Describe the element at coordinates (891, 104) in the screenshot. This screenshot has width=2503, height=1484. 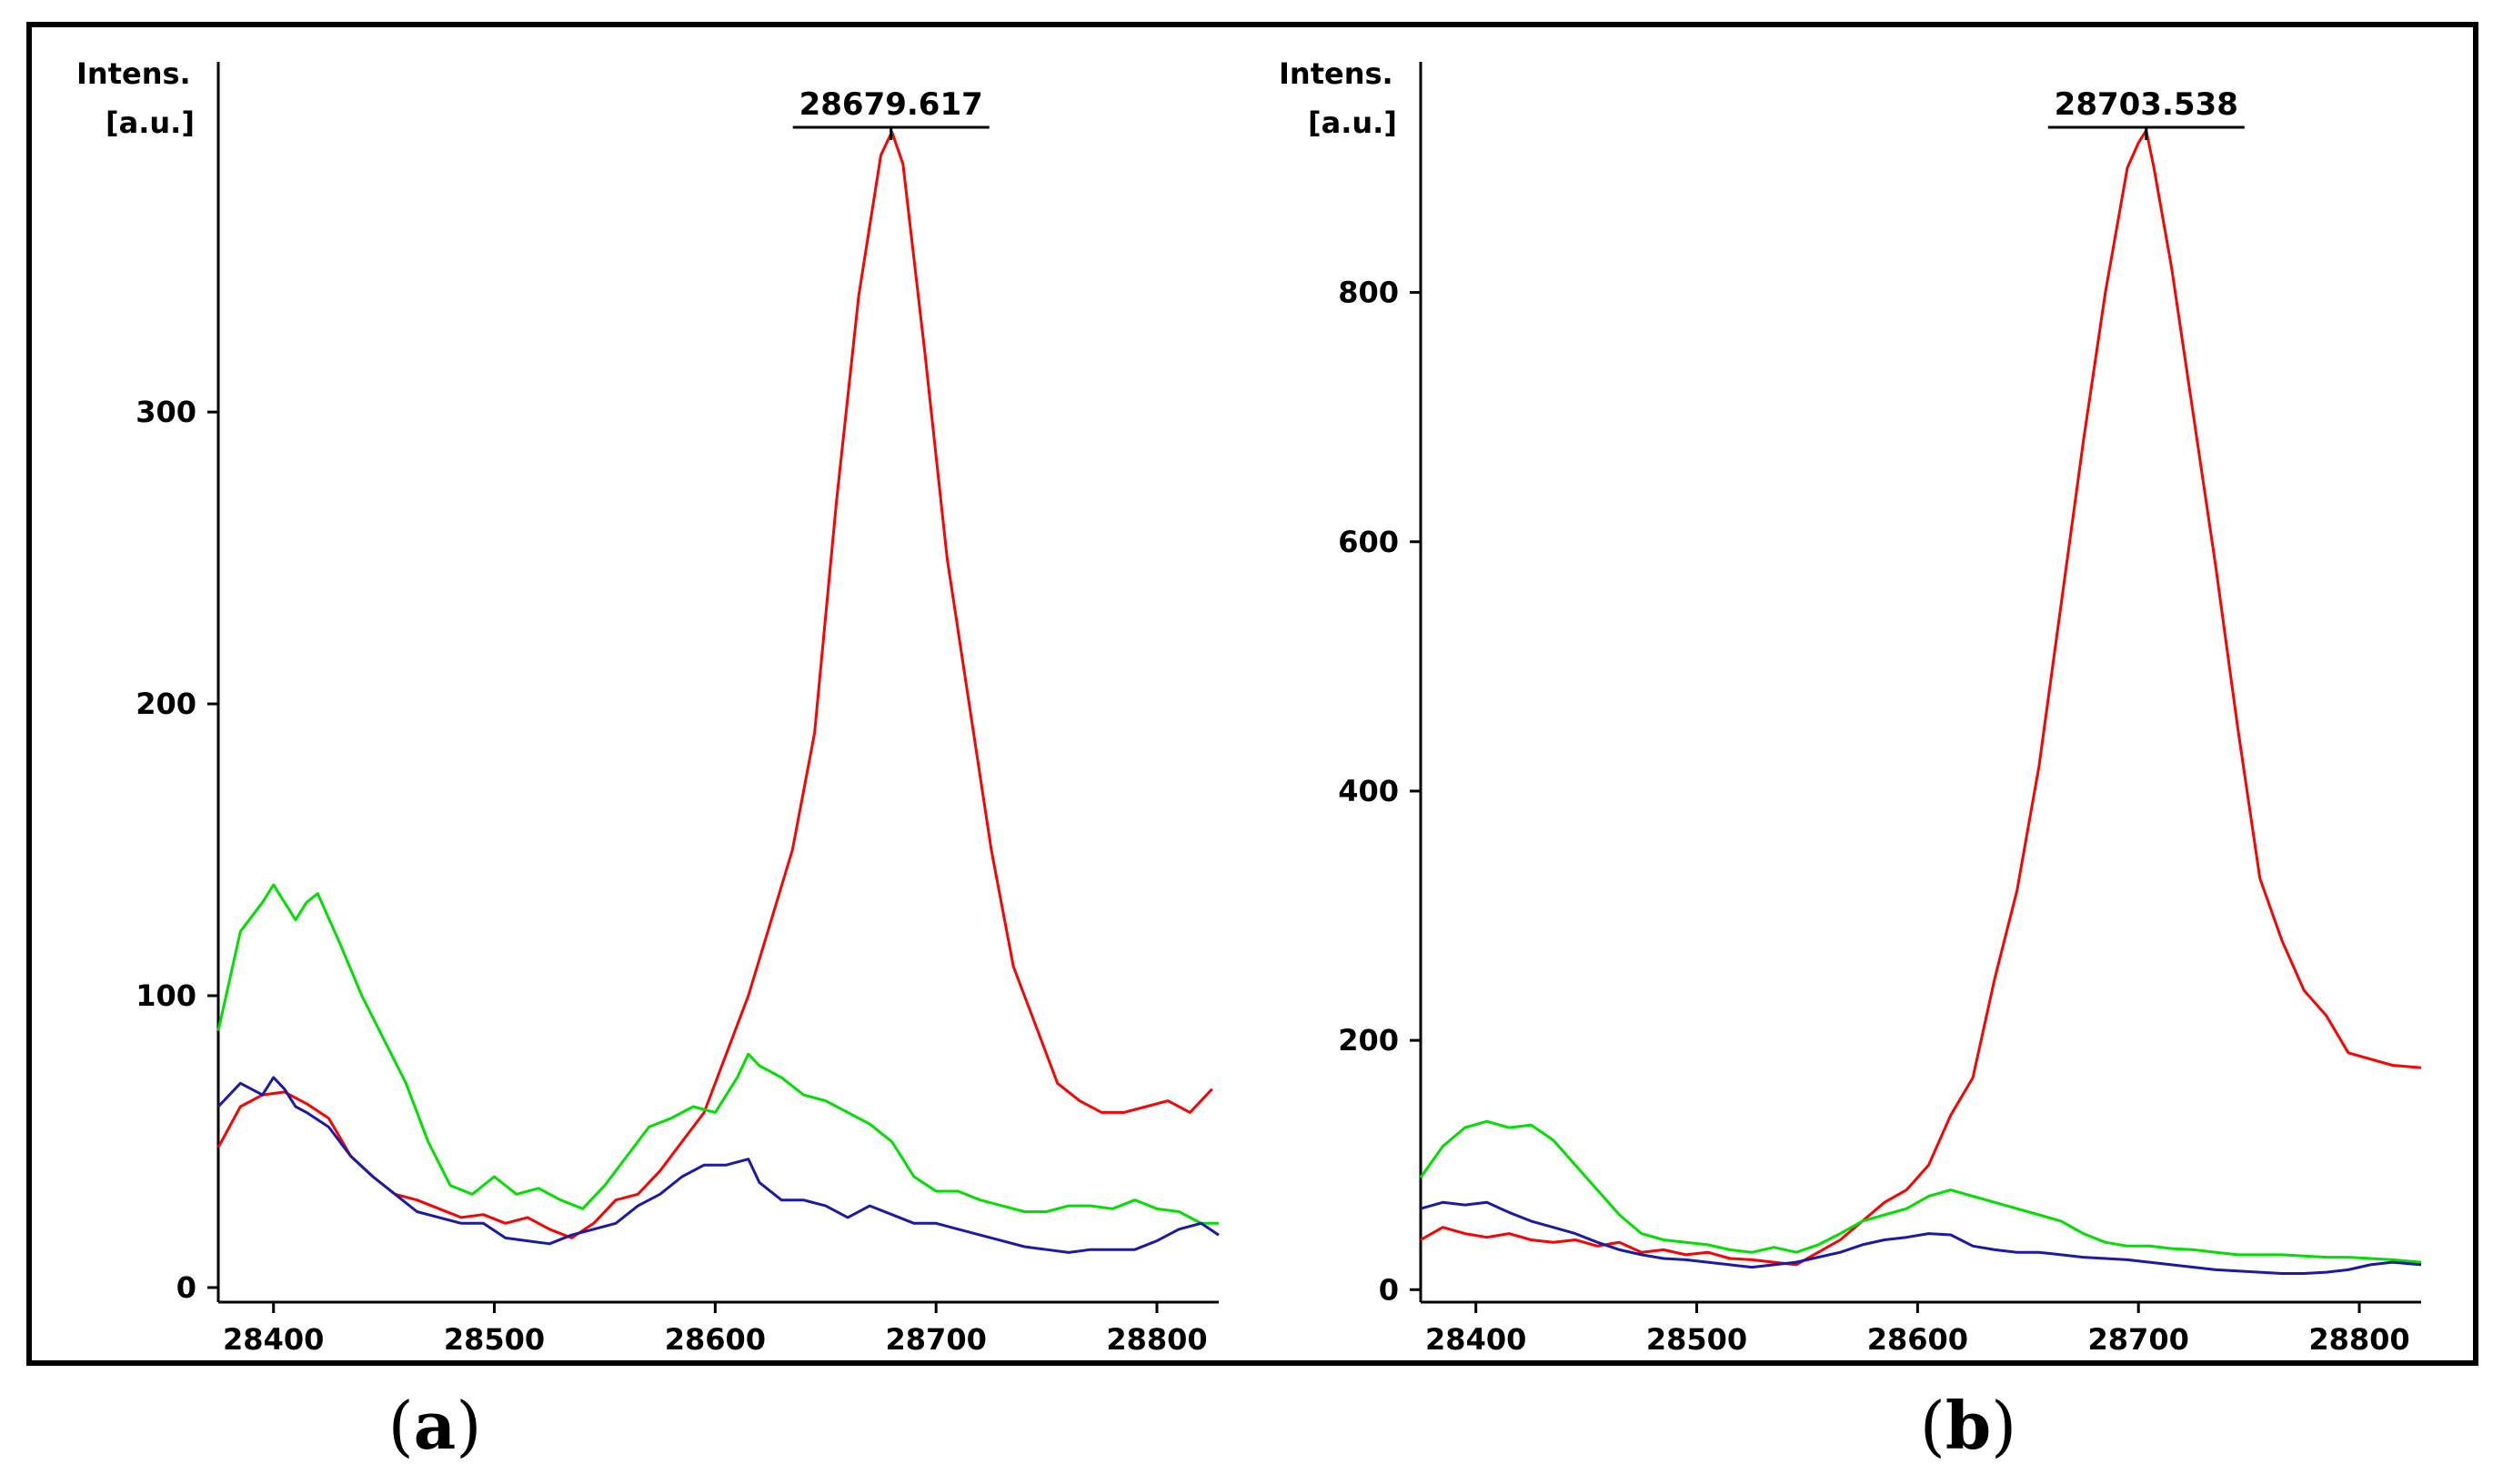
I see `peak-label: 28679.617` at that location.